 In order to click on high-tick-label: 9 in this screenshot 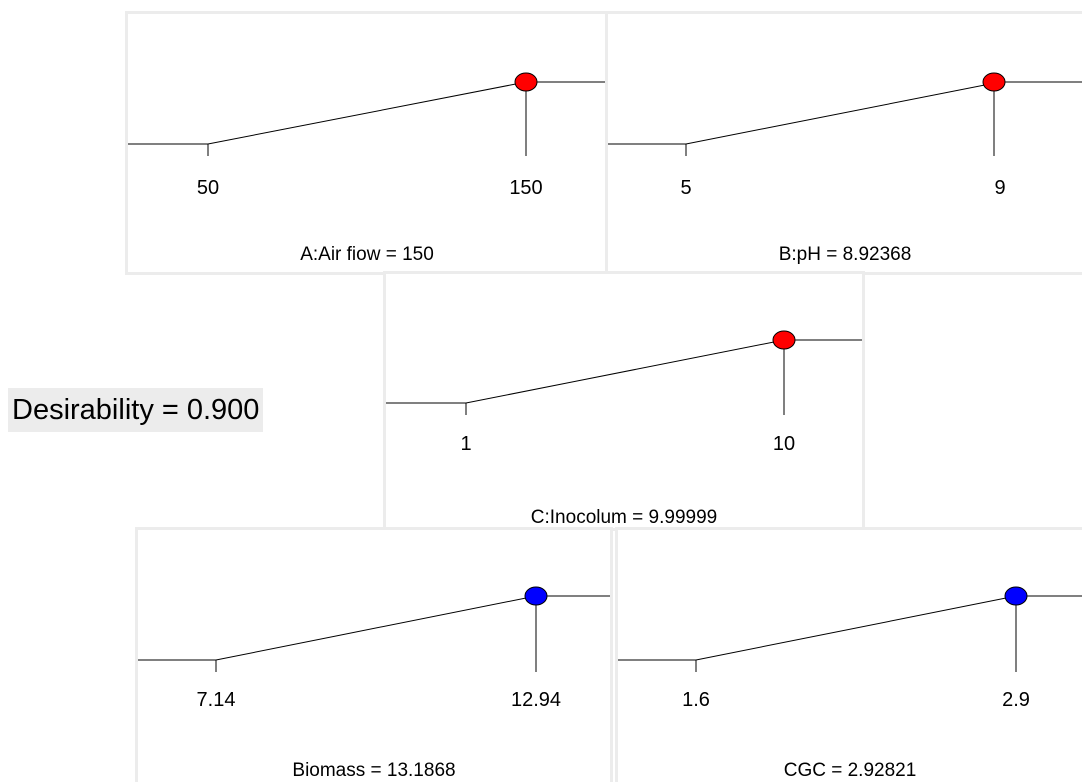, I will do `click(999, 188)`.